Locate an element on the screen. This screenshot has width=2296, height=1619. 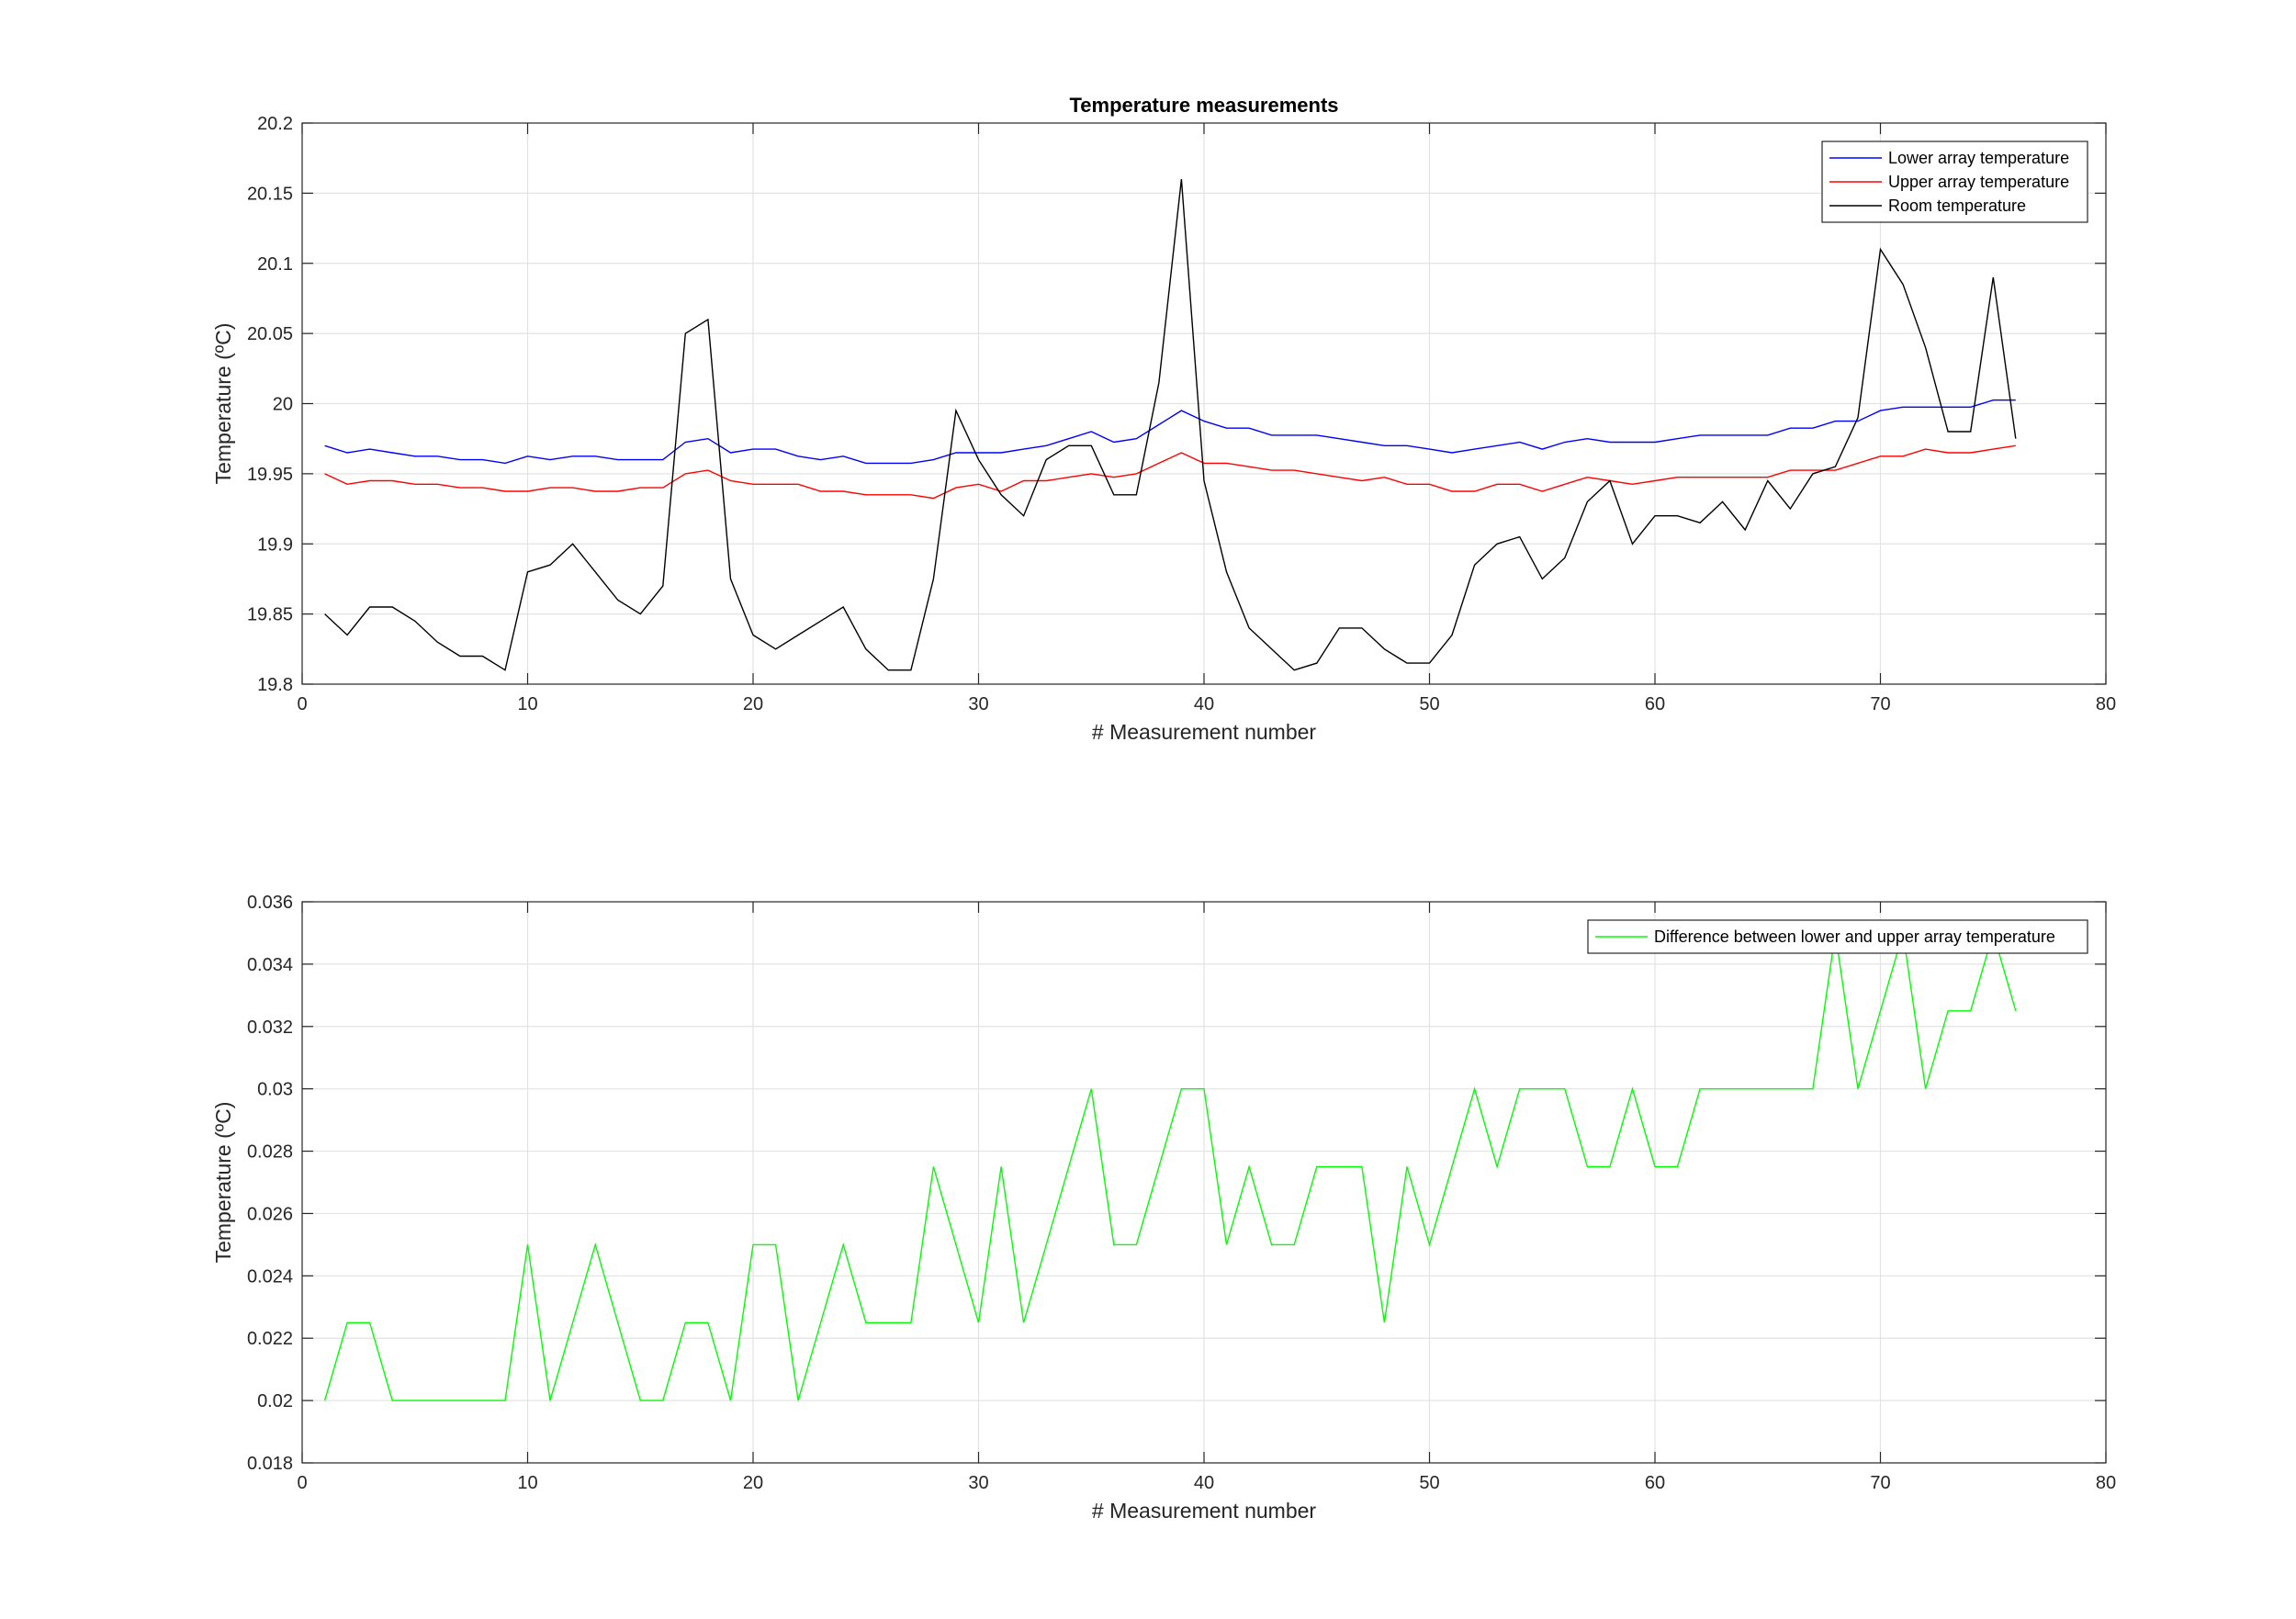
chart-title: Temperature measurements is located at coordinates (1203, 105).